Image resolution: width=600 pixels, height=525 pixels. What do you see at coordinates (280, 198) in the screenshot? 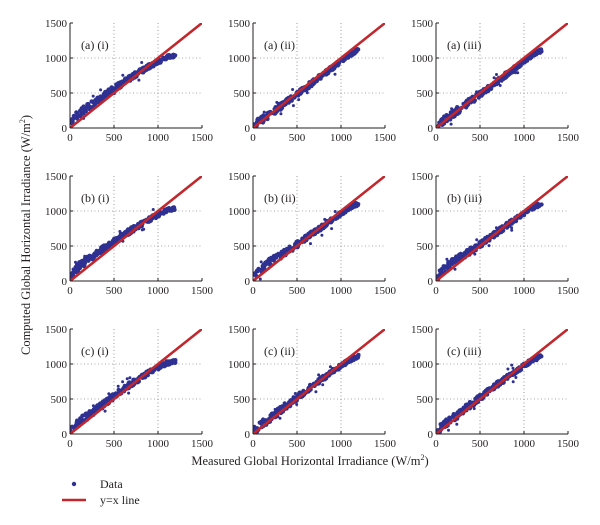
I see `panel-label: (b) (ii)` at bounding box center [280, 198].